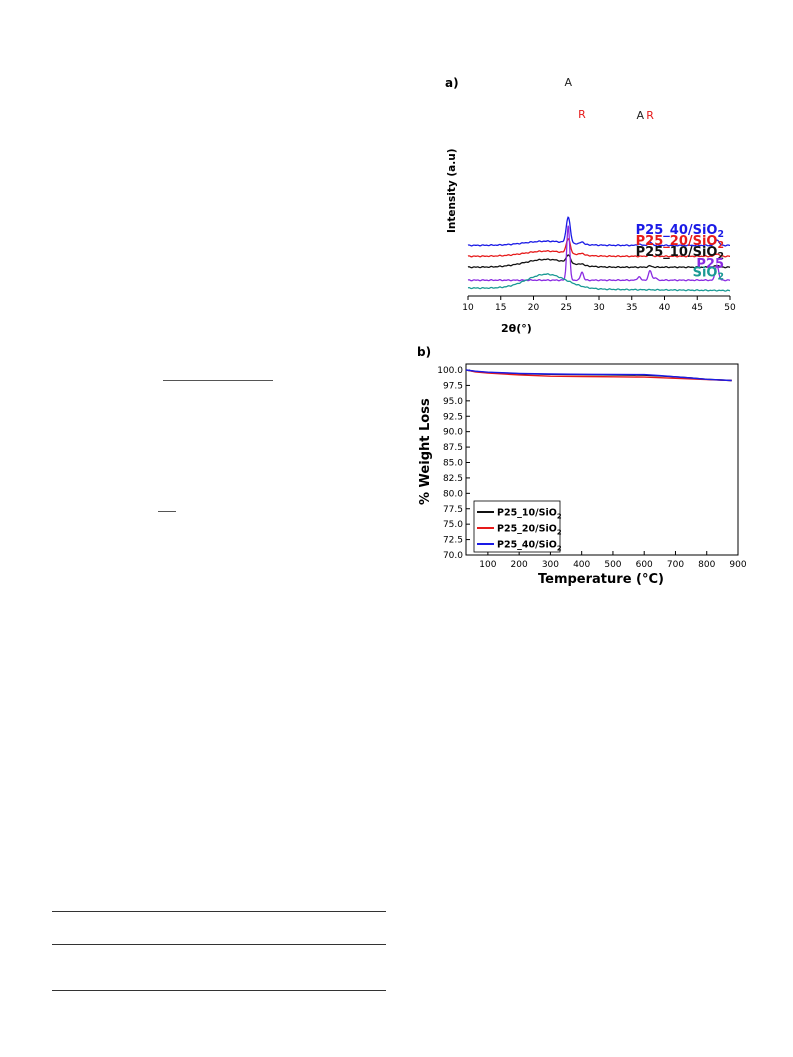 The height and width of the screenshot is (1057, 793). I want to click on tga-x-tick-label: 800, so click(706, 565).